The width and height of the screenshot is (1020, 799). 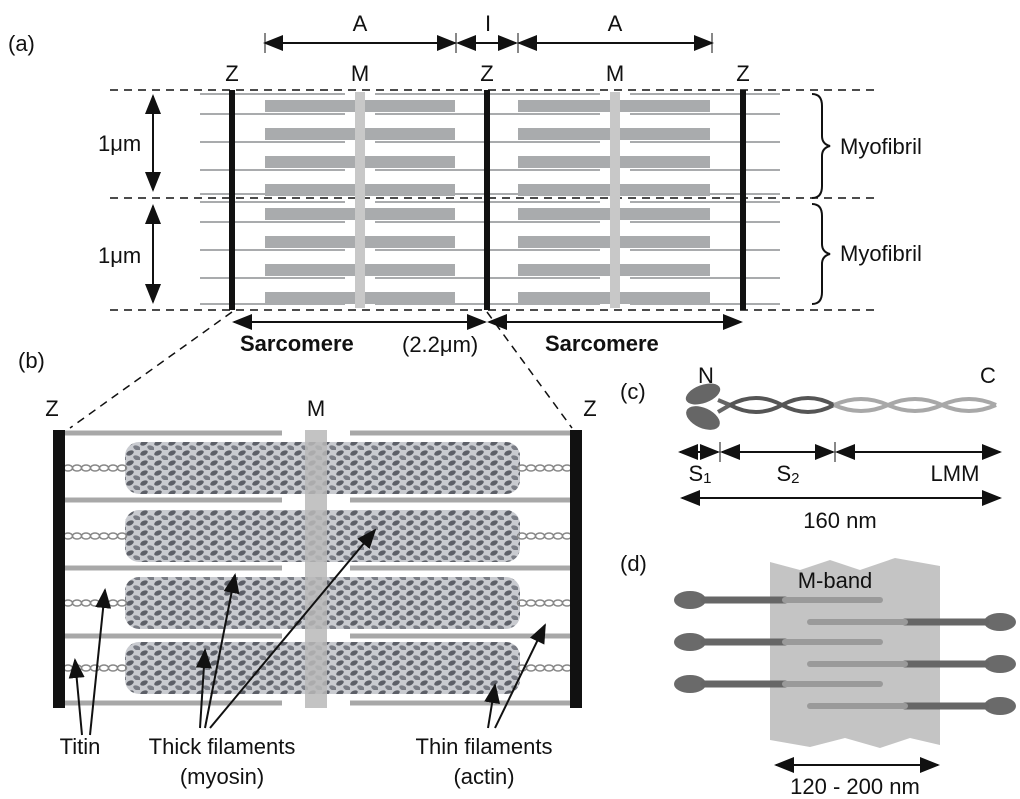 I want to click on sarcomere-length: (2.2μm), so click(x=440, y=344).